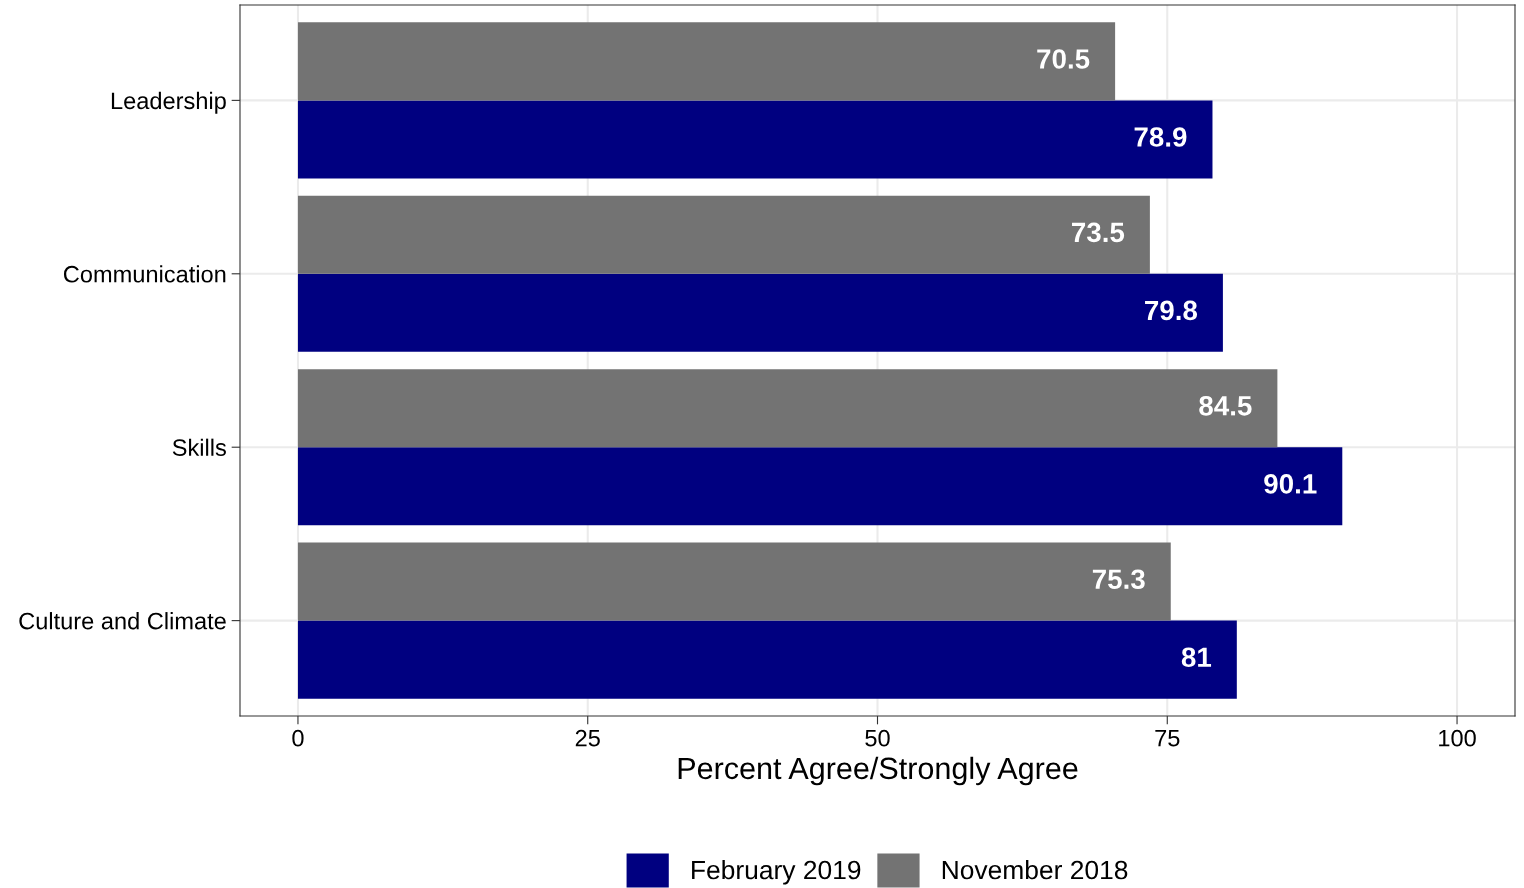 Image resolution: width=1524 pixels, height=888 pixels. I want to click on data-label: 75.3, so click(1118, 579).